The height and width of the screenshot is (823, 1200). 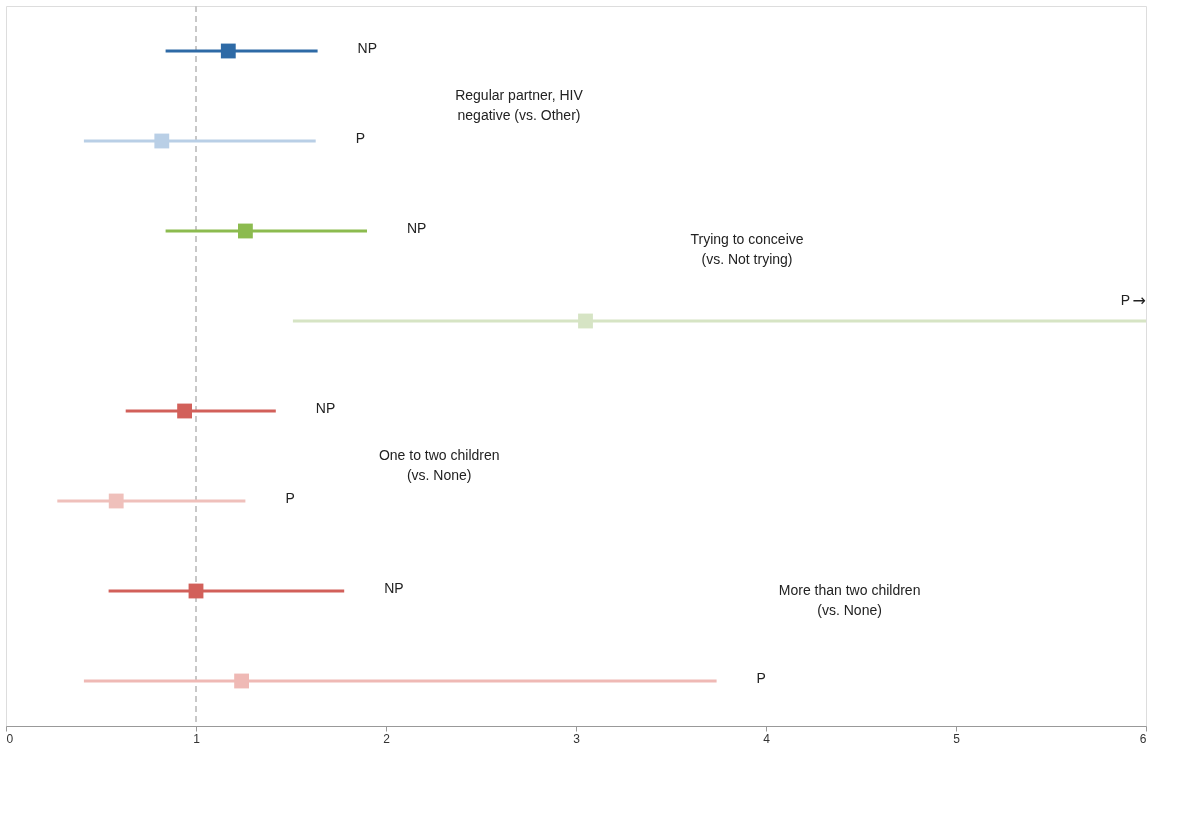 What do you see at coordinates (10, 738) in the screenshot?
I see `x-tick-label: 0` at bounding box center [10, 738].